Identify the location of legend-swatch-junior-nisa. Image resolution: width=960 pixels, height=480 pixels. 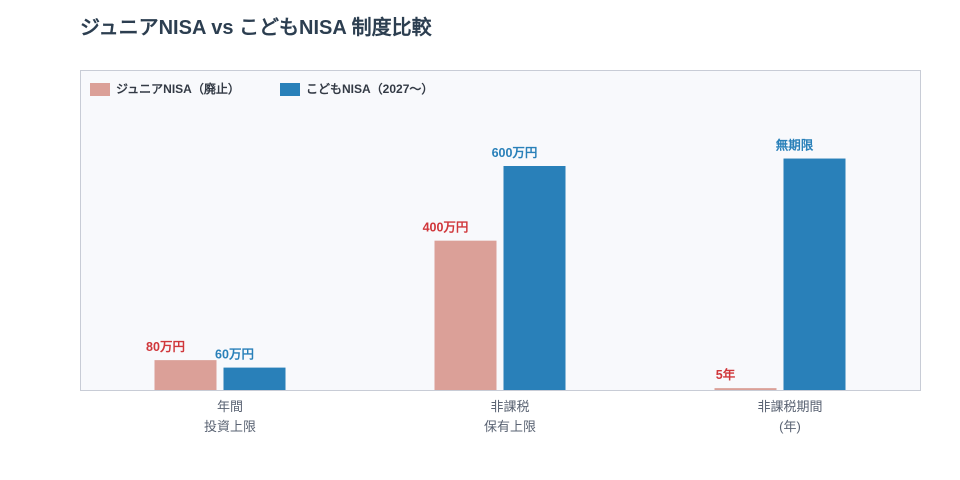
(100, 89).